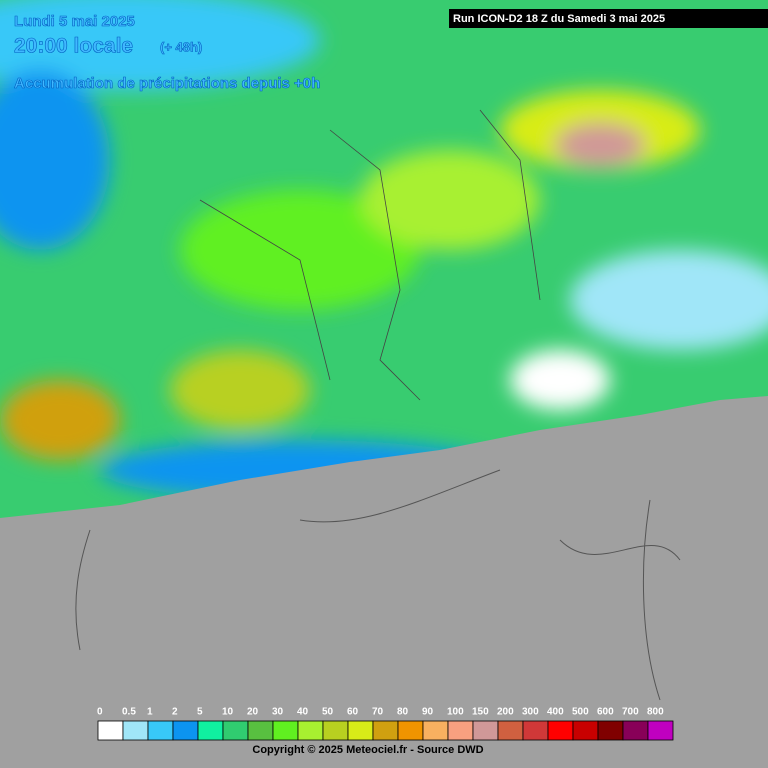 Image resolution: width=768 pixels, height=768 pixels. I want to click on legend-label: 30, so click(278, 712).